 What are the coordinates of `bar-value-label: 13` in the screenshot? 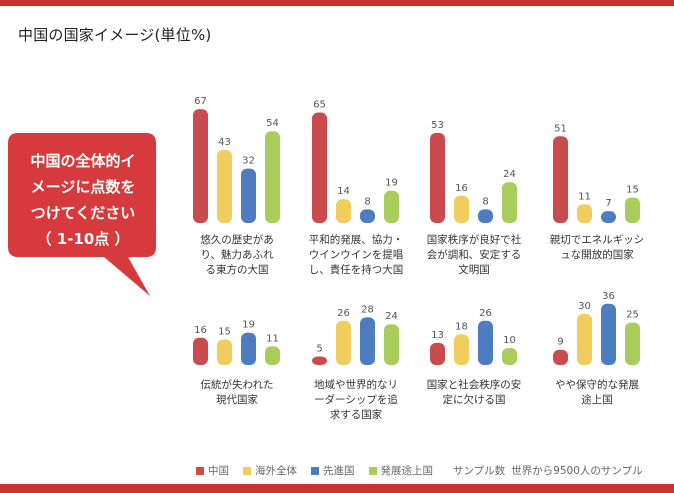 It's located at (437, 335).